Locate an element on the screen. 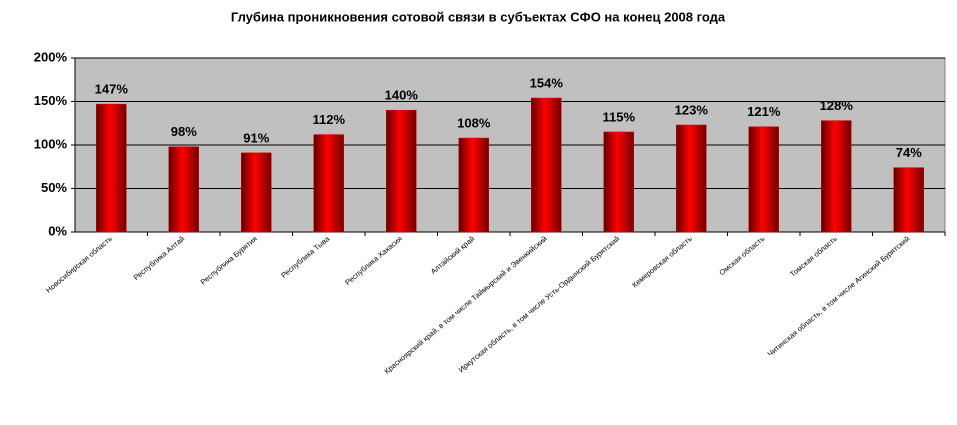 The height and width of the screenshot is (425, 957). value-label: 74% is located at coordinates (909, 152).